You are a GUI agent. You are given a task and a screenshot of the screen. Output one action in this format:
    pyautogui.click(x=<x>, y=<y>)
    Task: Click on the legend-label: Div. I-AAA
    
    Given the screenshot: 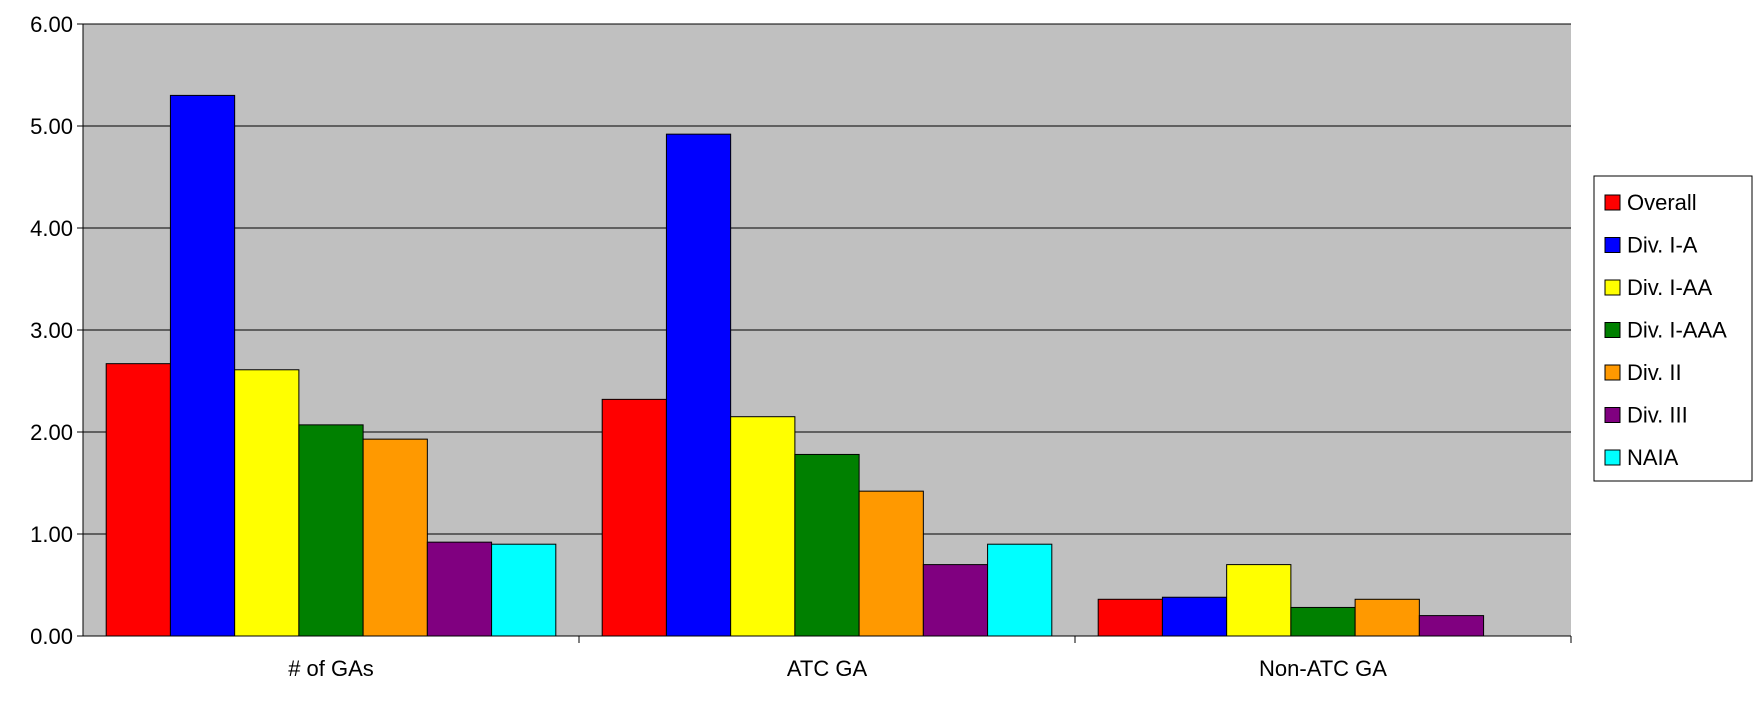 What is the action you would take?
    pyautogui.click(x=1677, y=330)
    